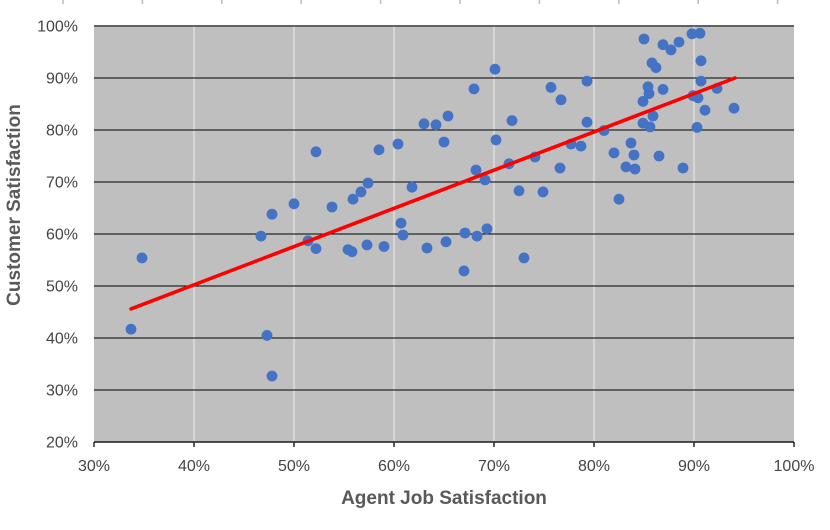  I want to click on x-tick-label: 70%, so click(494, 466).